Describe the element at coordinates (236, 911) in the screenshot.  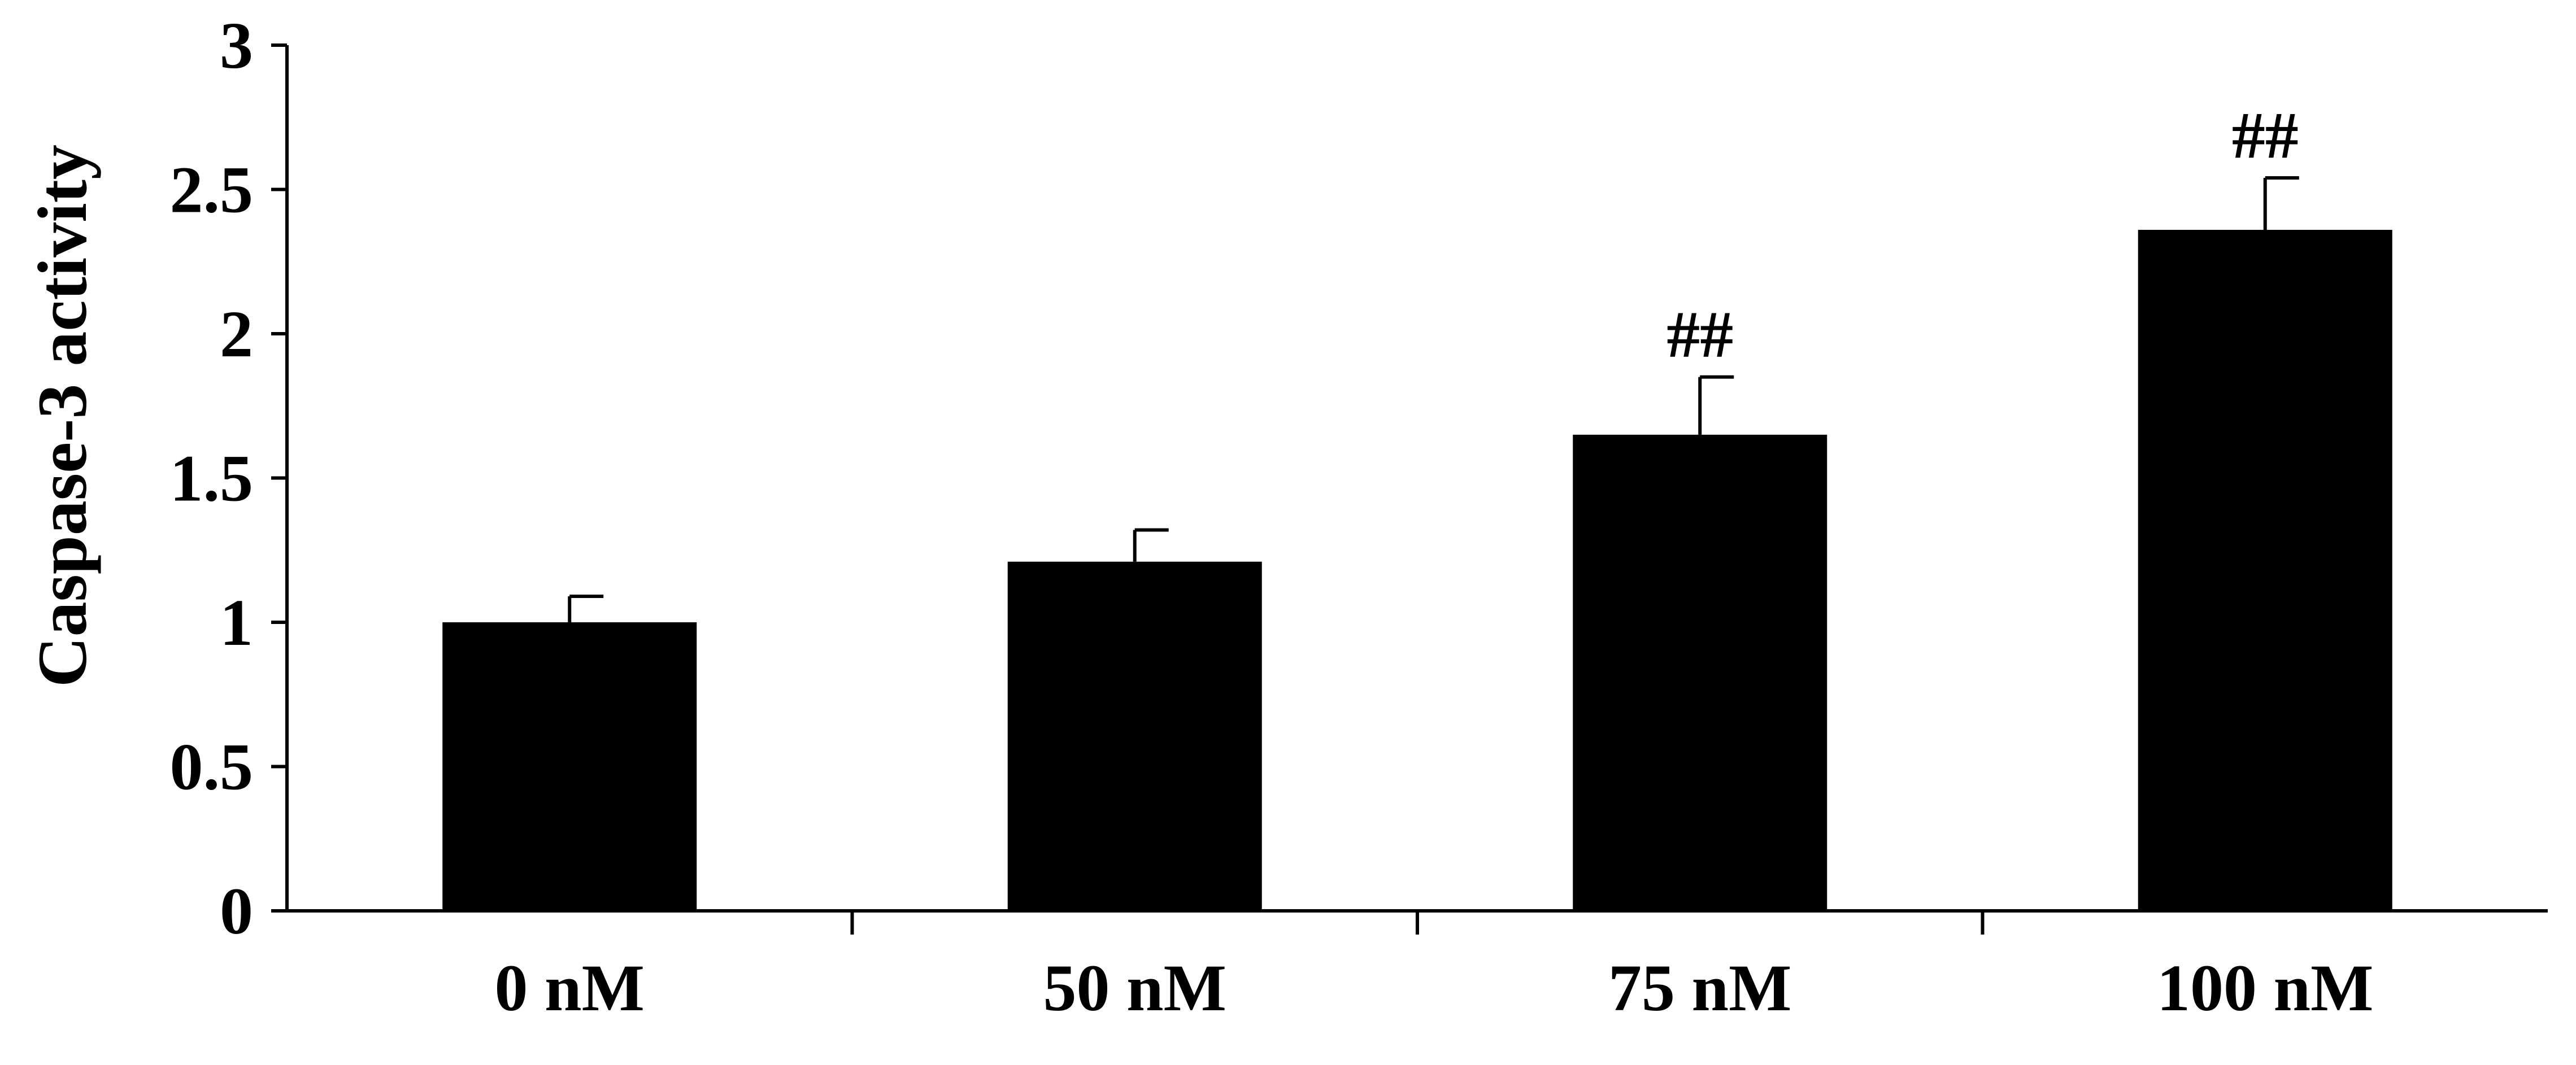
I see `y-tick-label: 0` at that location.